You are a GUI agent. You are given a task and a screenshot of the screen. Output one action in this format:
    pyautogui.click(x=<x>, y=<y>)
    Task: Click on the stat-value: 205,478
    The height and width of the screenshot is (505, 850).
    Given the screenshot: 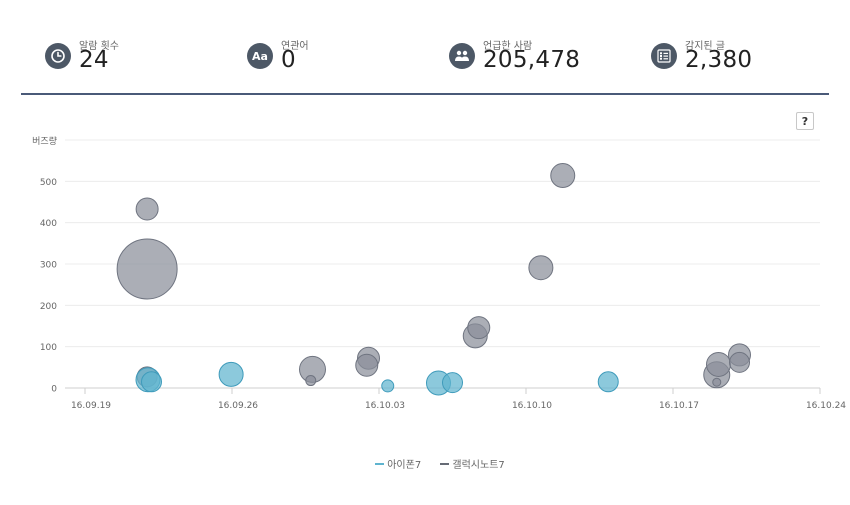 What is the action you would take?
    pyautogui.click(x=532, y=60)
    